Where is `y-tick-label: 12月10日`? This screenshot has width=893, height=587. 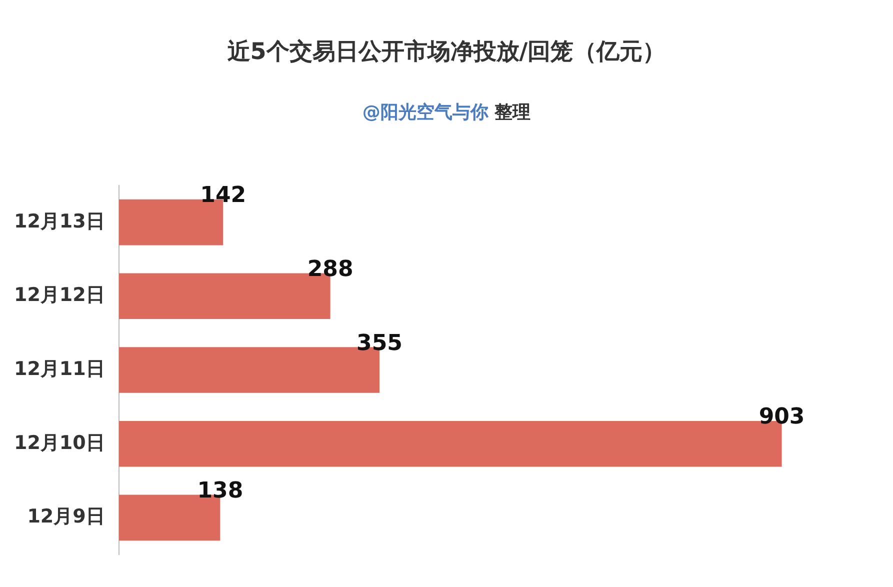
y-tick-label: 12月10日 is located at coordinates (59, 443).